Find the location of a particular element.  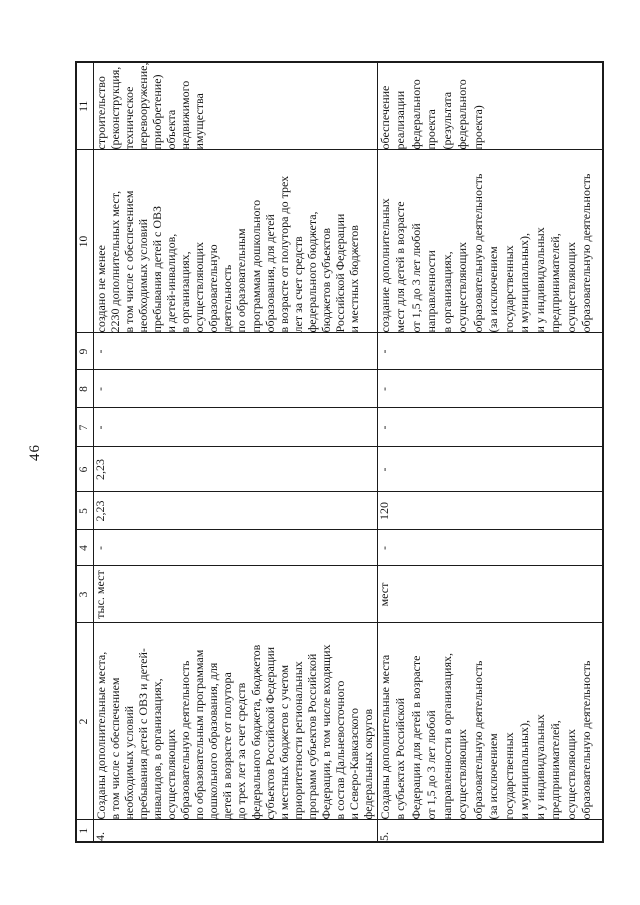

row4-unit: тыс. мест is located at coordinates (235, 594).